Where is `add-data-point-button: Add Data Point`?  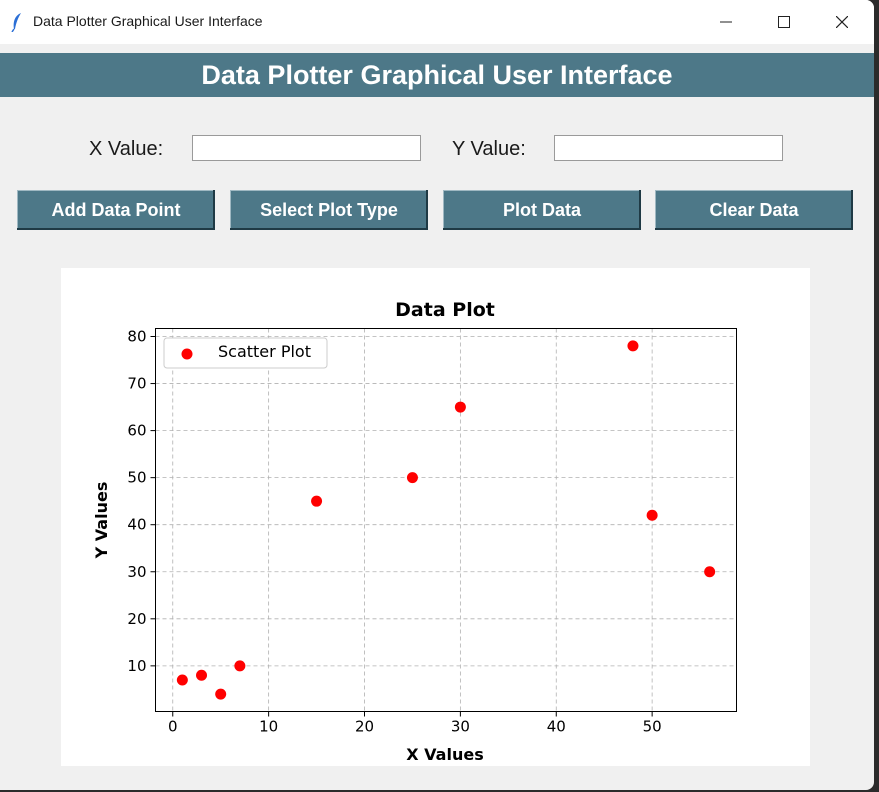
add-data-point-button: Add Data Point is located at coordinates (116, 210).